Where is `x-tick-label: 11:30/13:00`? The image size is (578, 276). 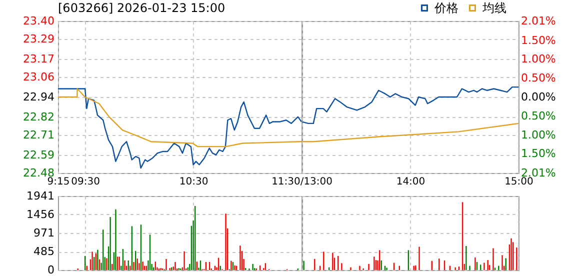
x-tick-label: 11:30/13:00 is located at coordinates (302, 182).